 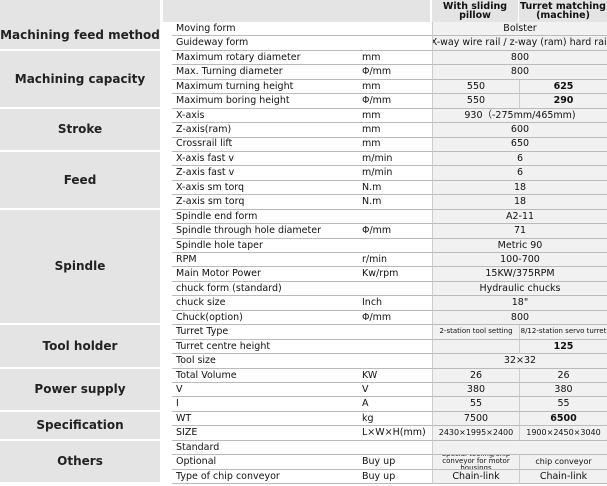 I want to click on group-label: Stroke, so click(x=80, y=130).